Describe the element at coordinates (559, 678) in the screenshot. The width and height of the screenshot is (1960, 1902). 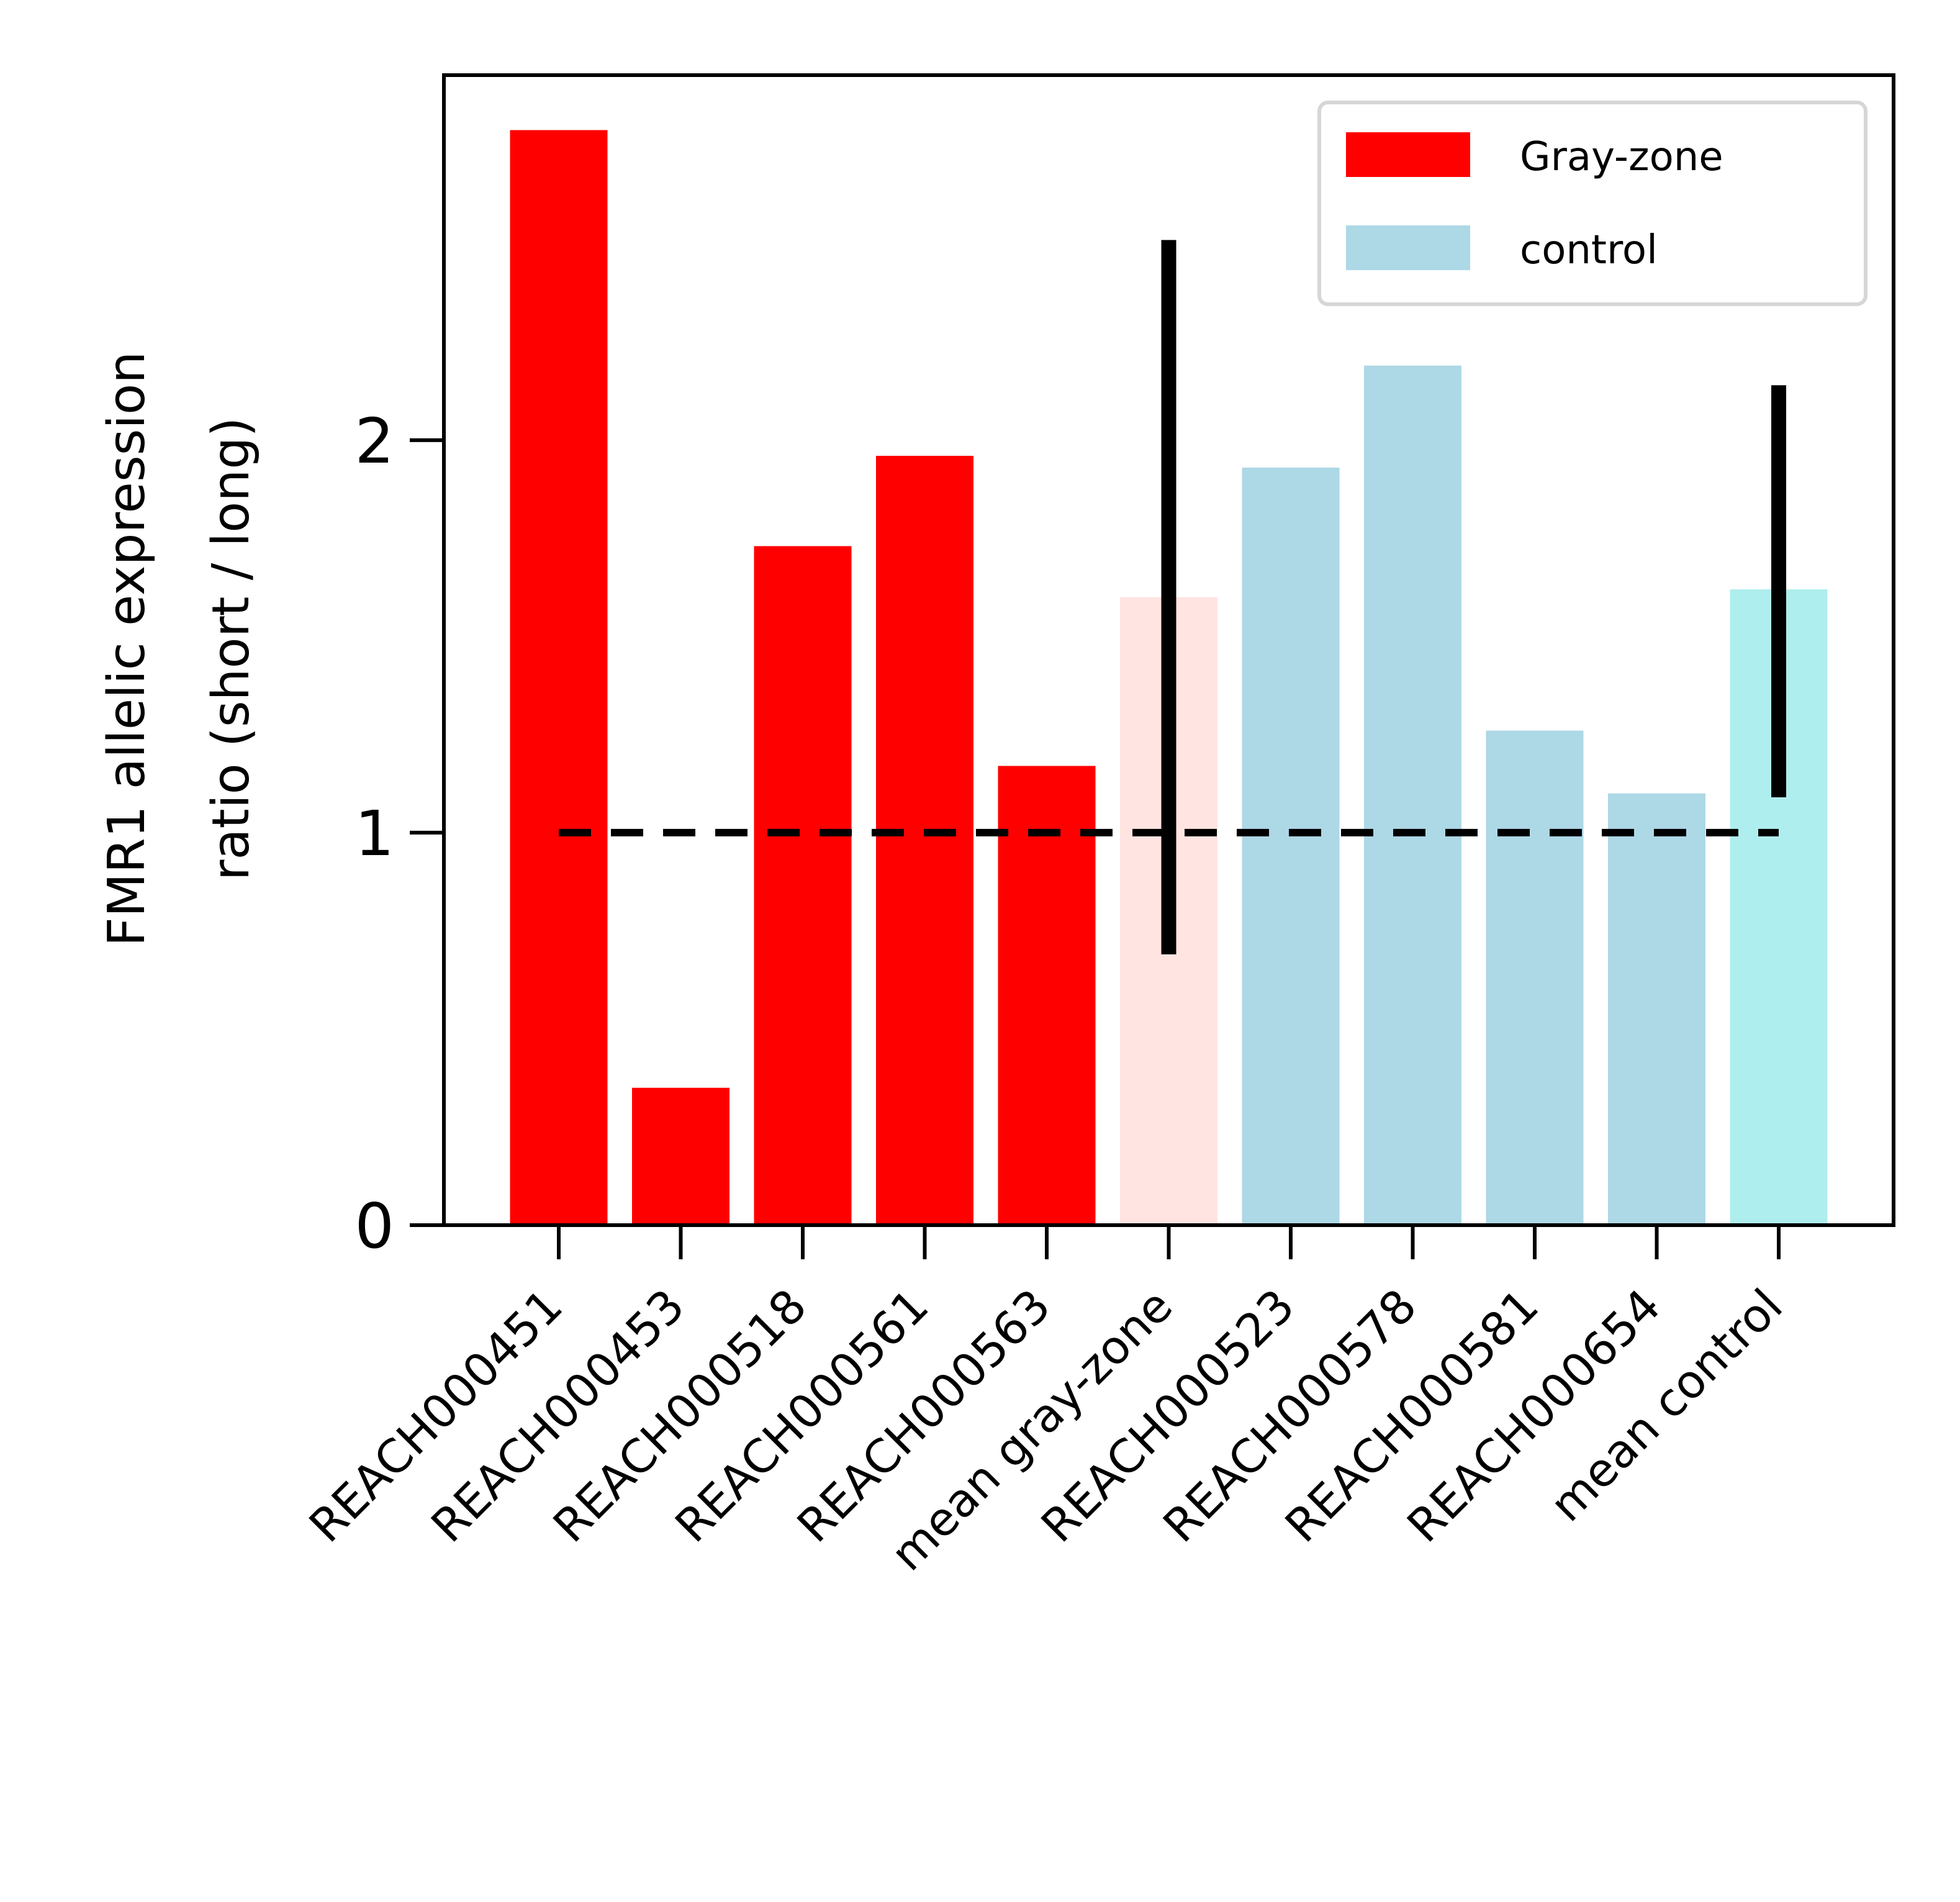
I see `bar-reach000451` at that location.